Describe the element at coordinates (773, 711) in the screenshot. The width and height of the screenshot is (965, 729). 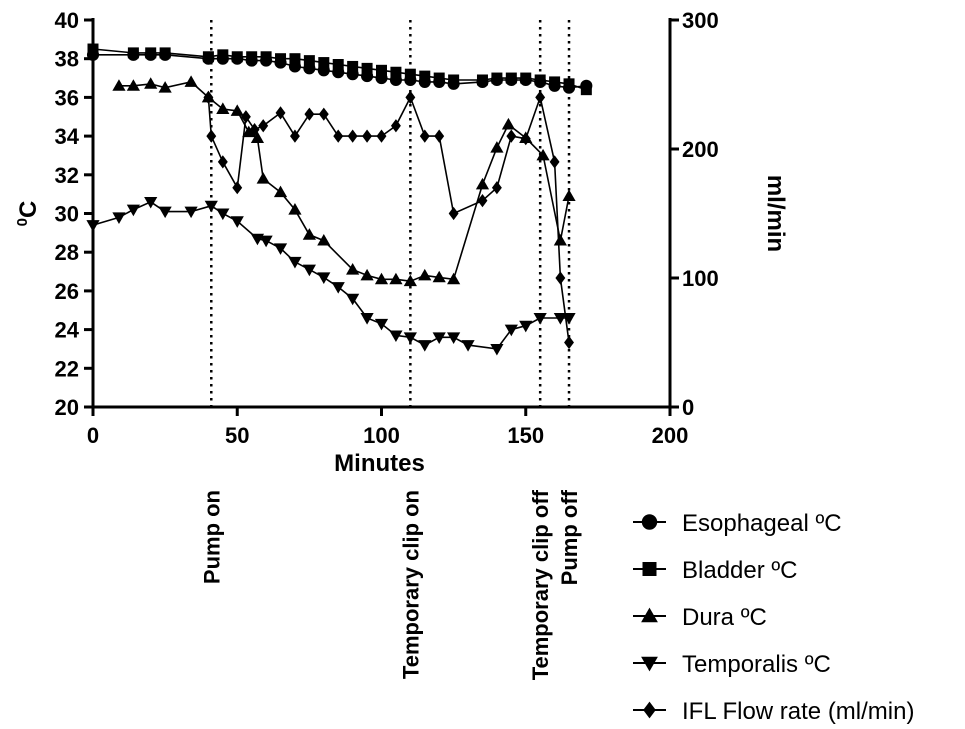
I see `legend-item: IFL Flow rate (ml/min)` at that location.